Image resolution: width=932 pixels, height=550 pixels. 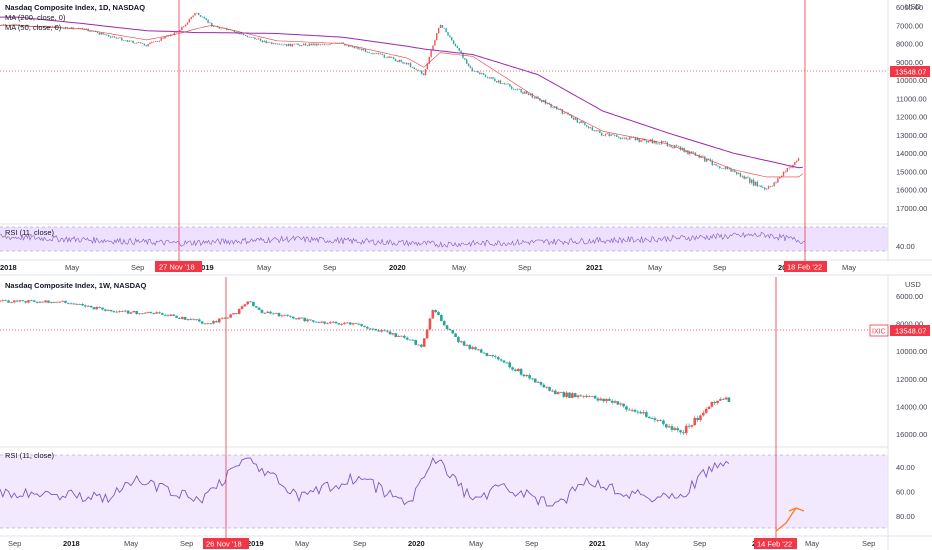 I want to click on y-tick-label: 17000.00, so click(x=911, y=208).